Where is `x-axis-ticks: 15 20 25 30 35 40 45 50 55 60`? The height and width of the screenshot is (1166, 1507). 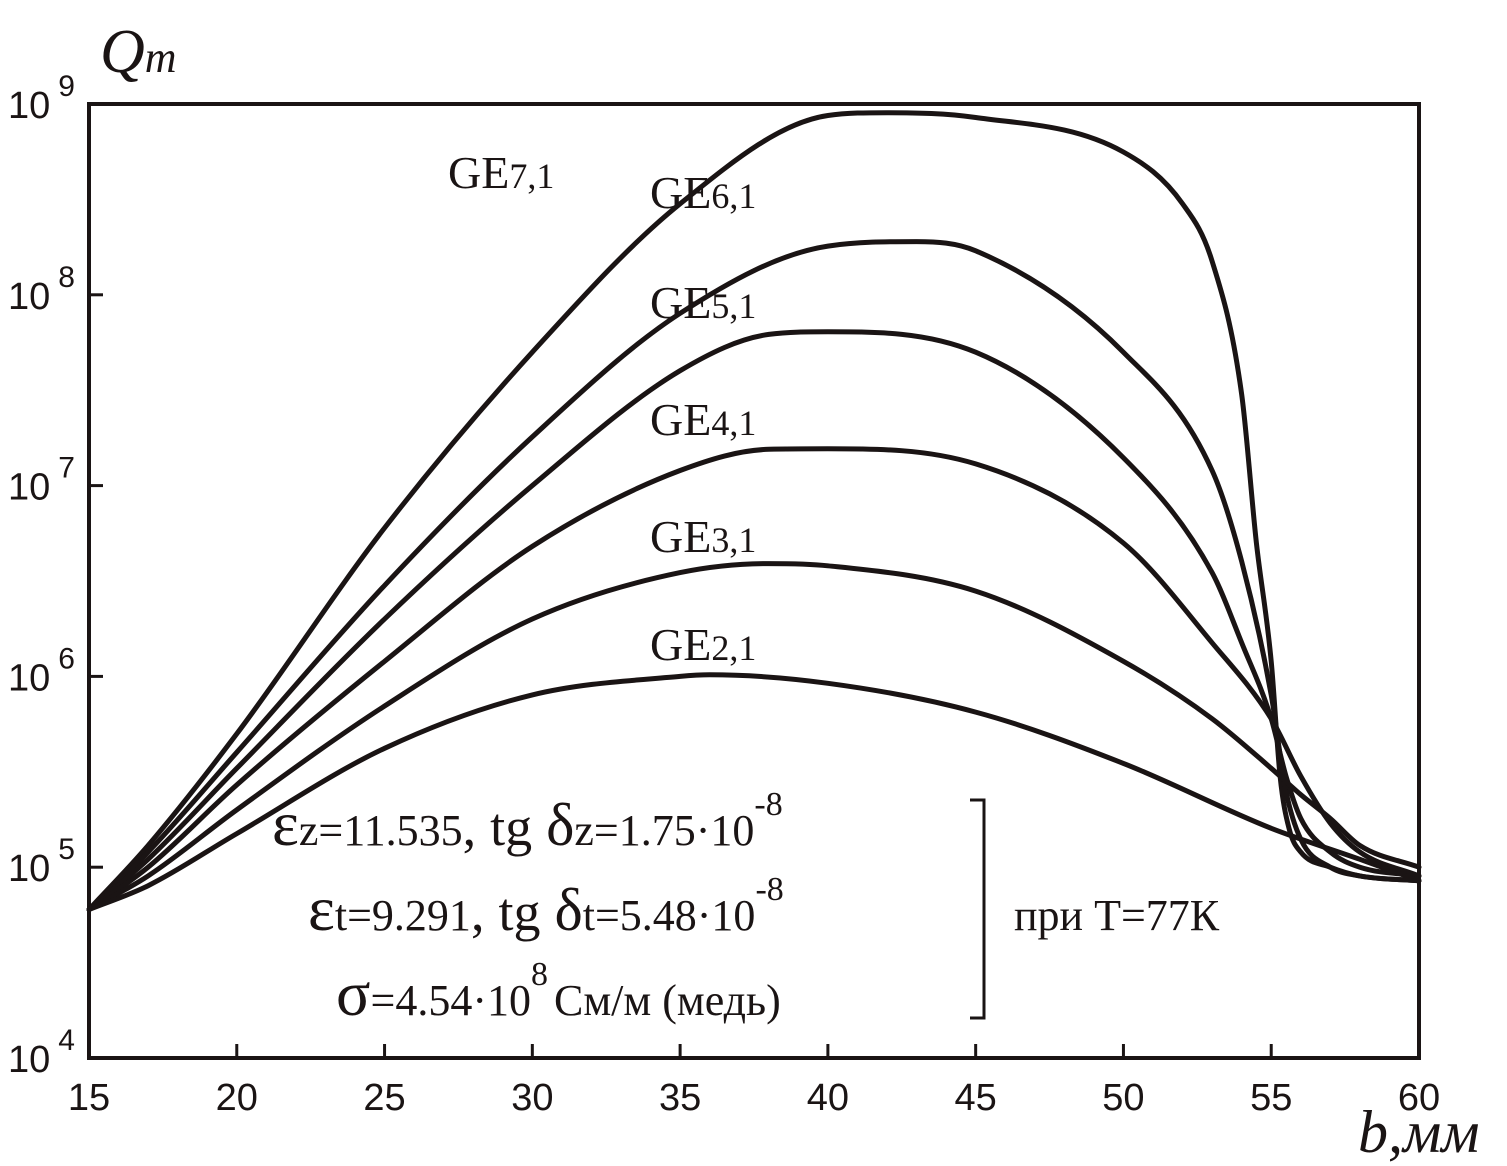
x-axis-ticks: 15 20 25 30 35 40 45 50 55 60 is located at coordinates (754, 1081).